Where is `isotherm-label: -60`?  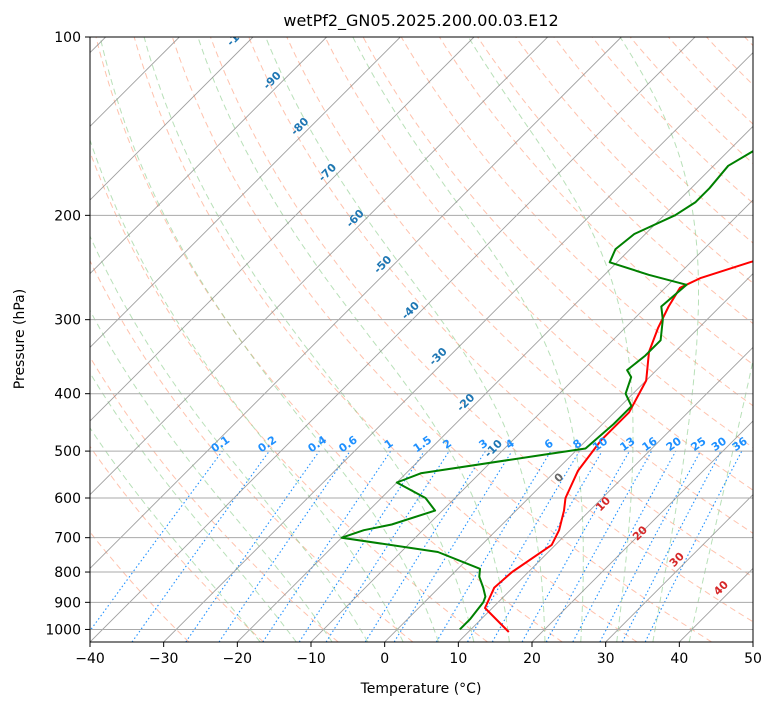
isotherm-label: -60 is located at coordinates (355, 218).